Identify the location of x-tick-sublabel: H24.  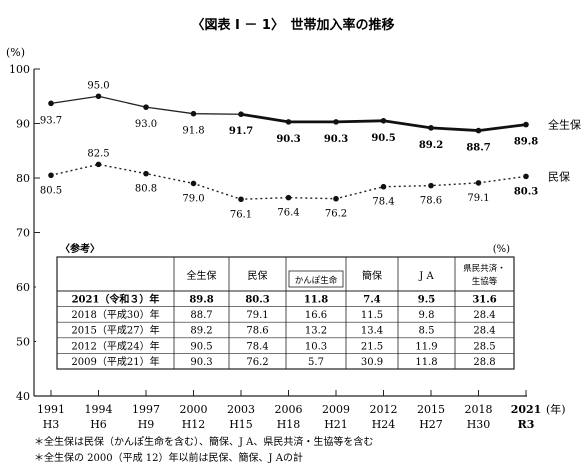
(384, 424).